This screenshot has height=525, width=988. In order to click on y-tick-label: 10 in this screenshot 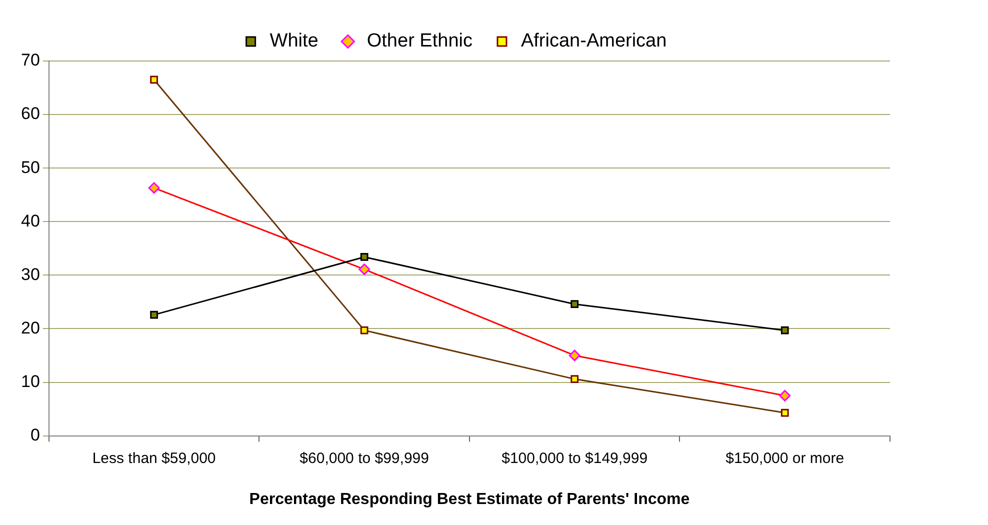, I will do `click(30, 381)`.